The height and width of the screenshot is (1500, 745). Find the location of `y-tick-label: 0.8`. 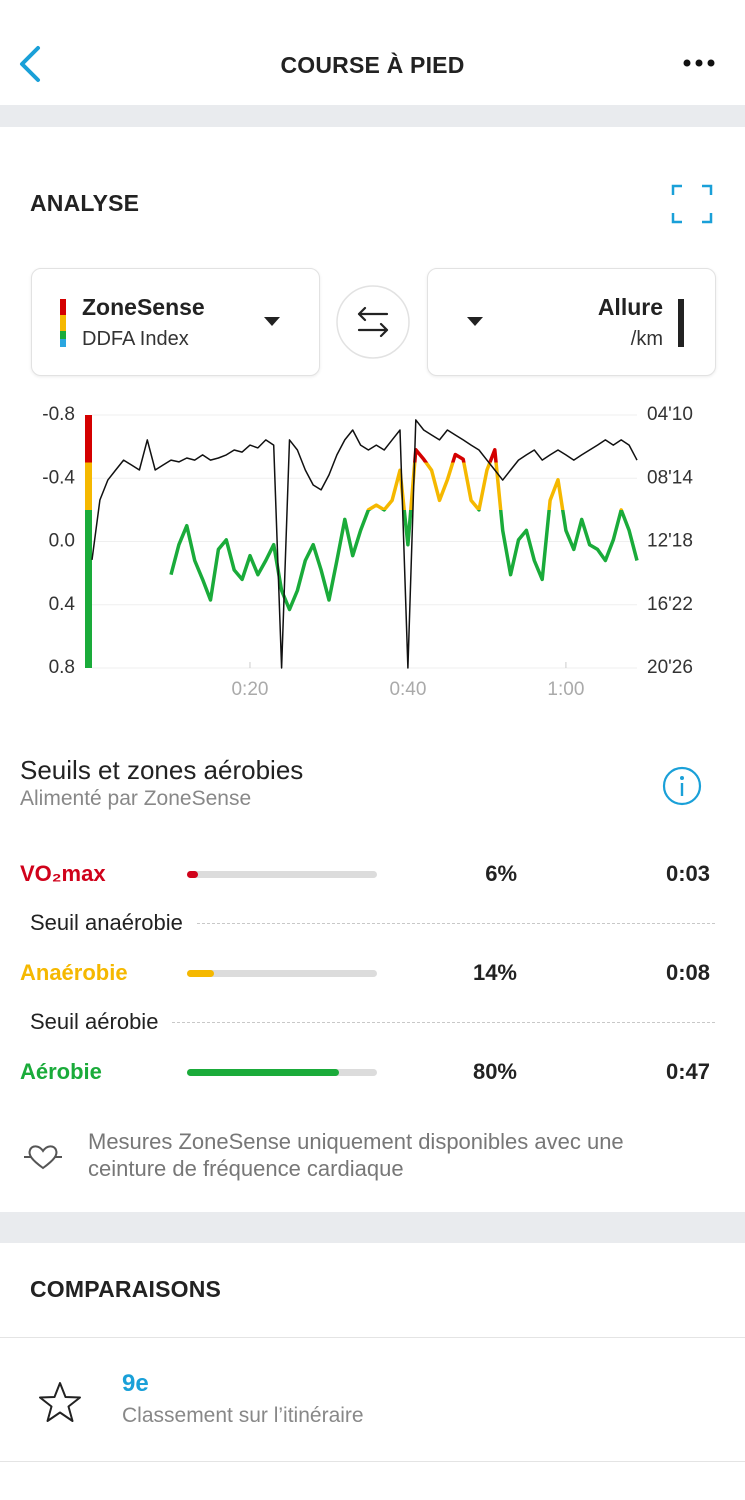

y-tick-label: 0.8 is located at coordinates (62, 667).